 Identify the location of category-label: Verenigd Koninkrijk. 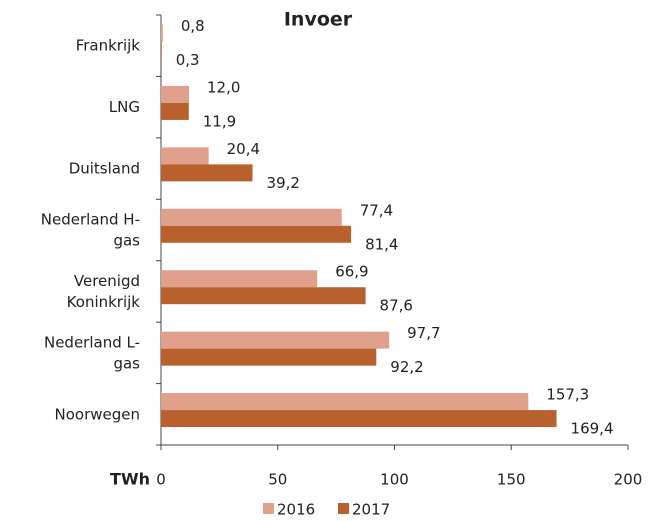
(104, 290).